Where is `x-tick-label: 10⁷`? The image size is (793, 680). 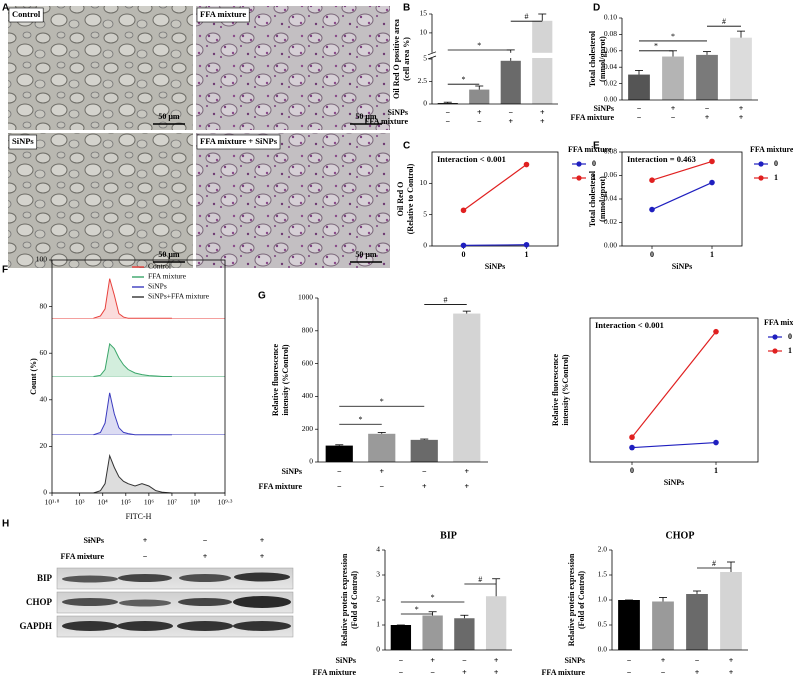 x-tick-label: 10⁷ is located at coordinates (172, 502).